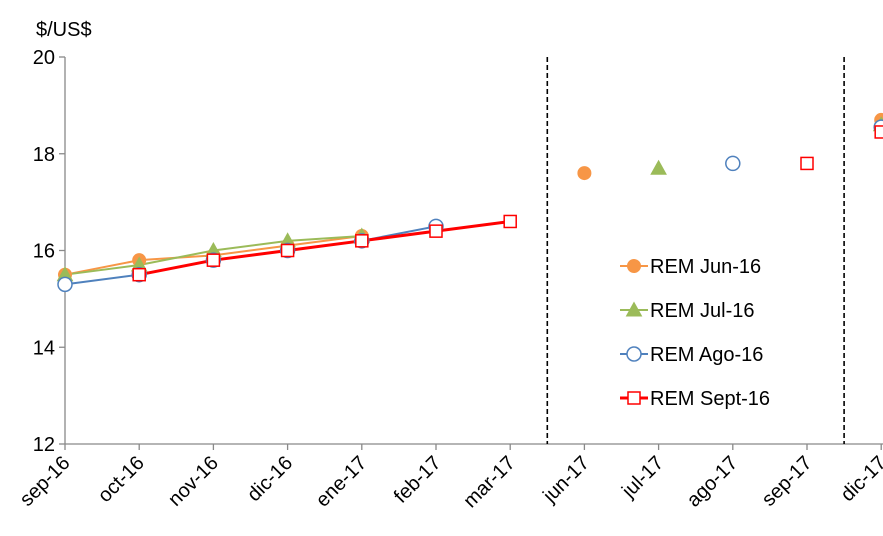 The image size is (883, 536). I want to click on y-tick-label: 16, so click(44, 252).